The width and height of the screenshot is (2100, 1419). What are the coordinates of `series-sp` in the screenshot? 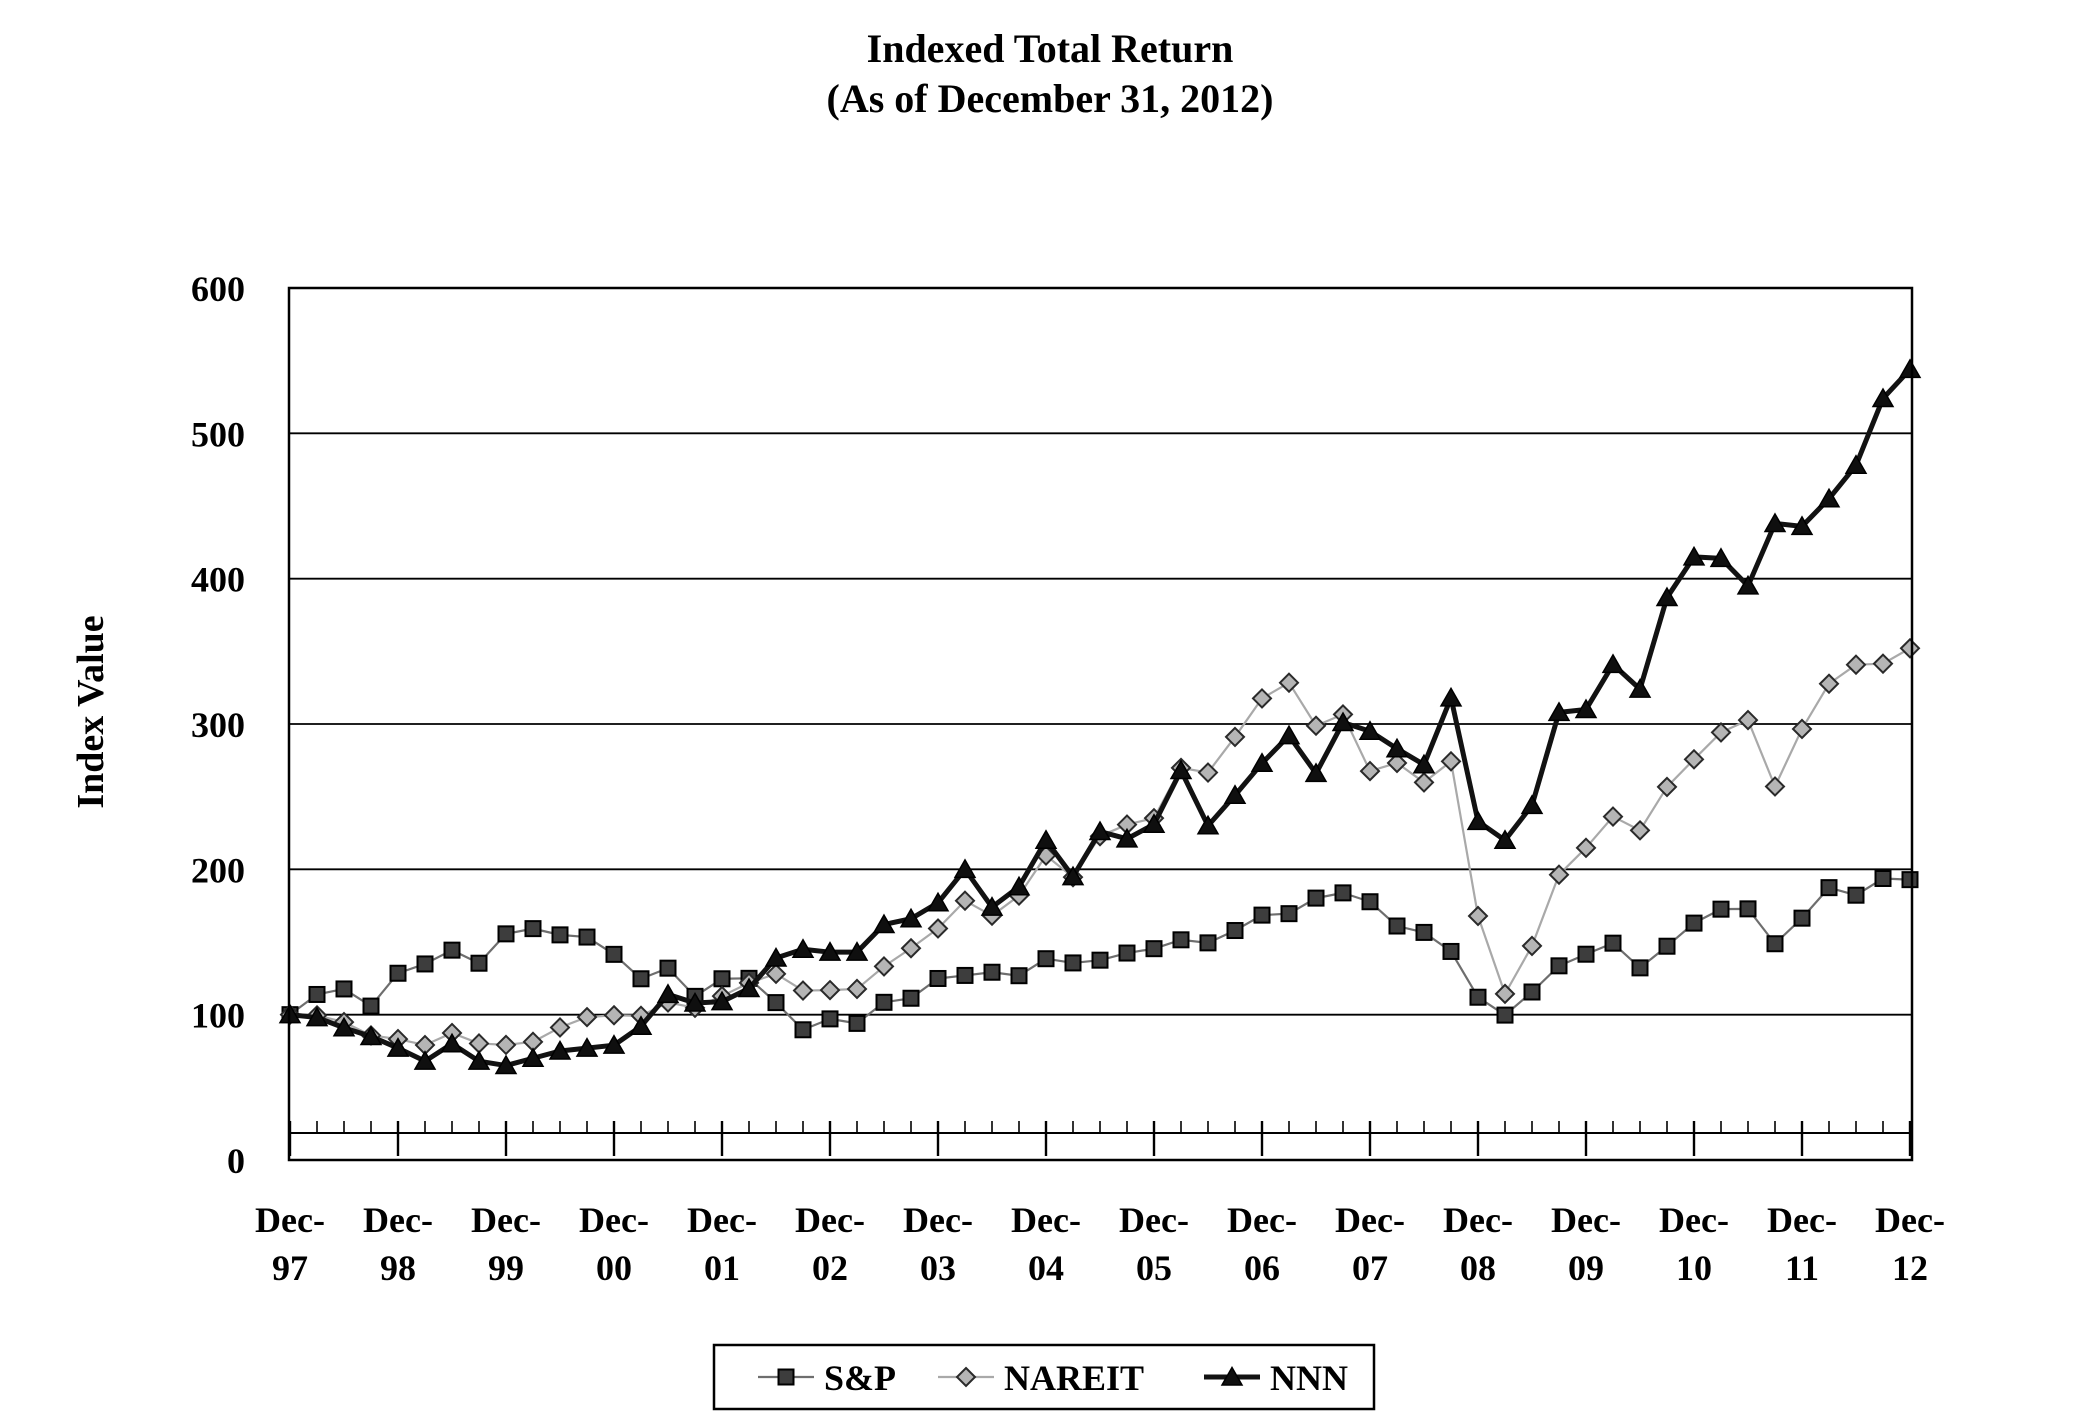 It's located at (1100, 954).